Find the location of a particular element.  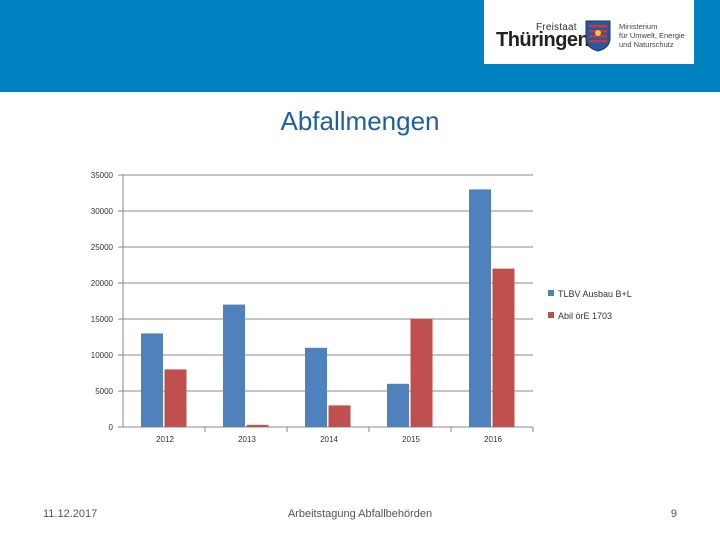

bar-abil-2012 is located at coordinates (175, 398).